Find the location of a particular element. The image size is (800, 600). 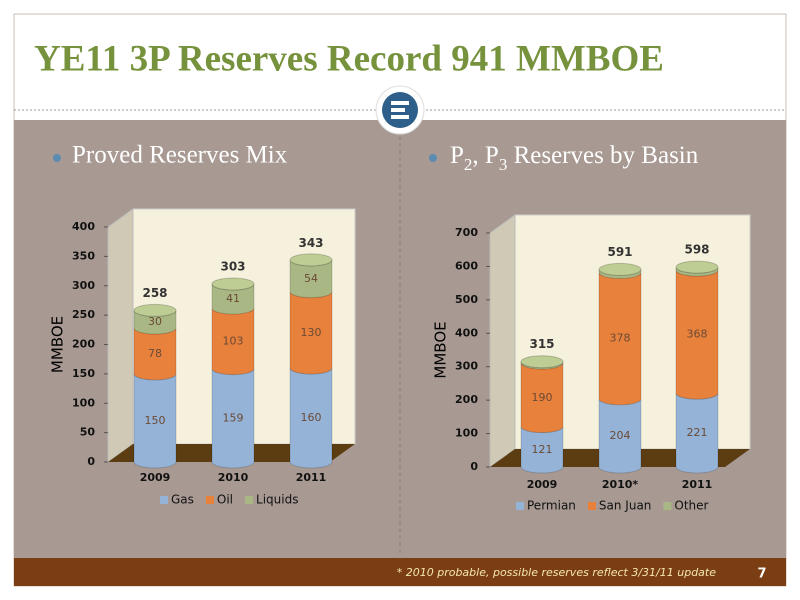

y-tick-label: 50 is located at coordinates (88, 432).